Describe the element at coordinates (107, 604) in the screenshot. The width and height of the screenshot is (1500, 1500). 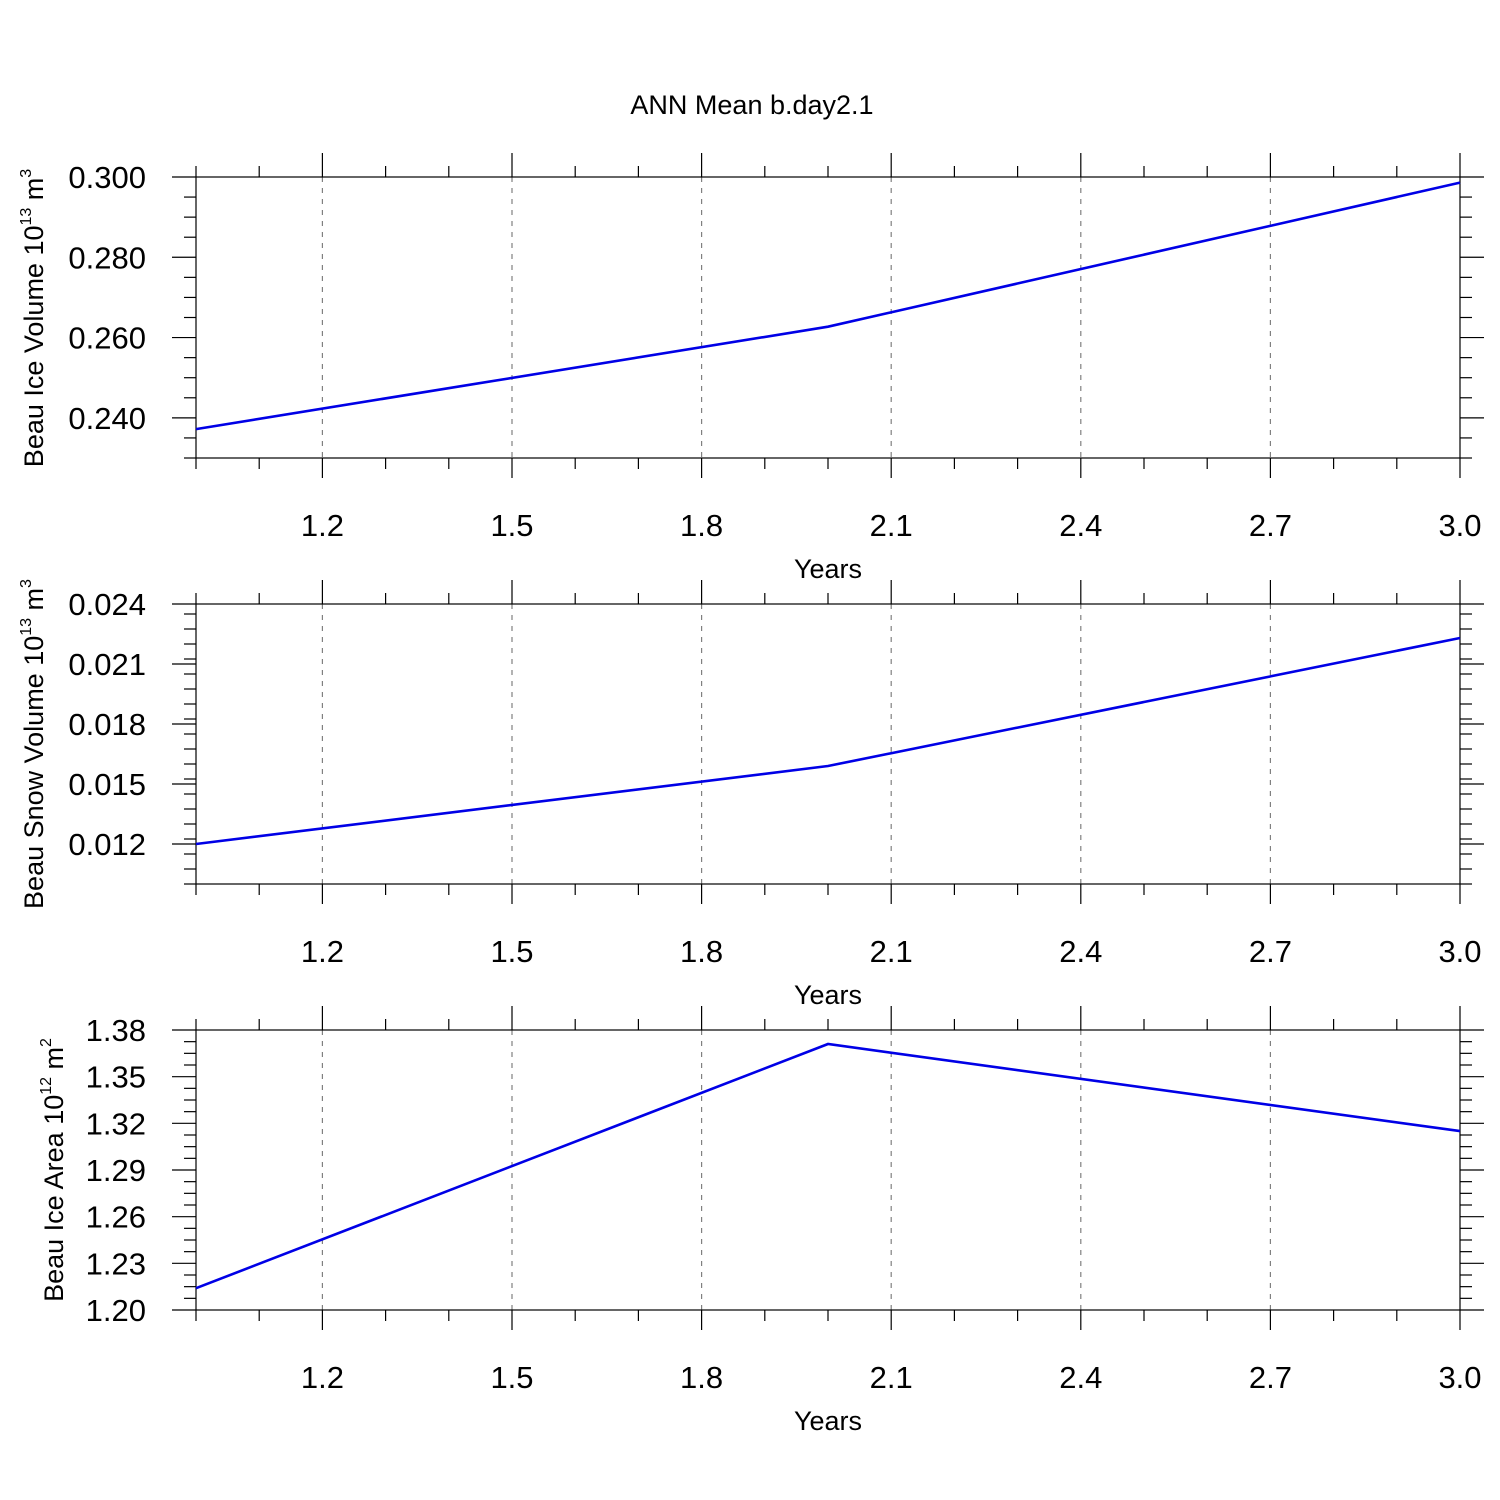
I see `y-tick-label: 0.024` at that location.